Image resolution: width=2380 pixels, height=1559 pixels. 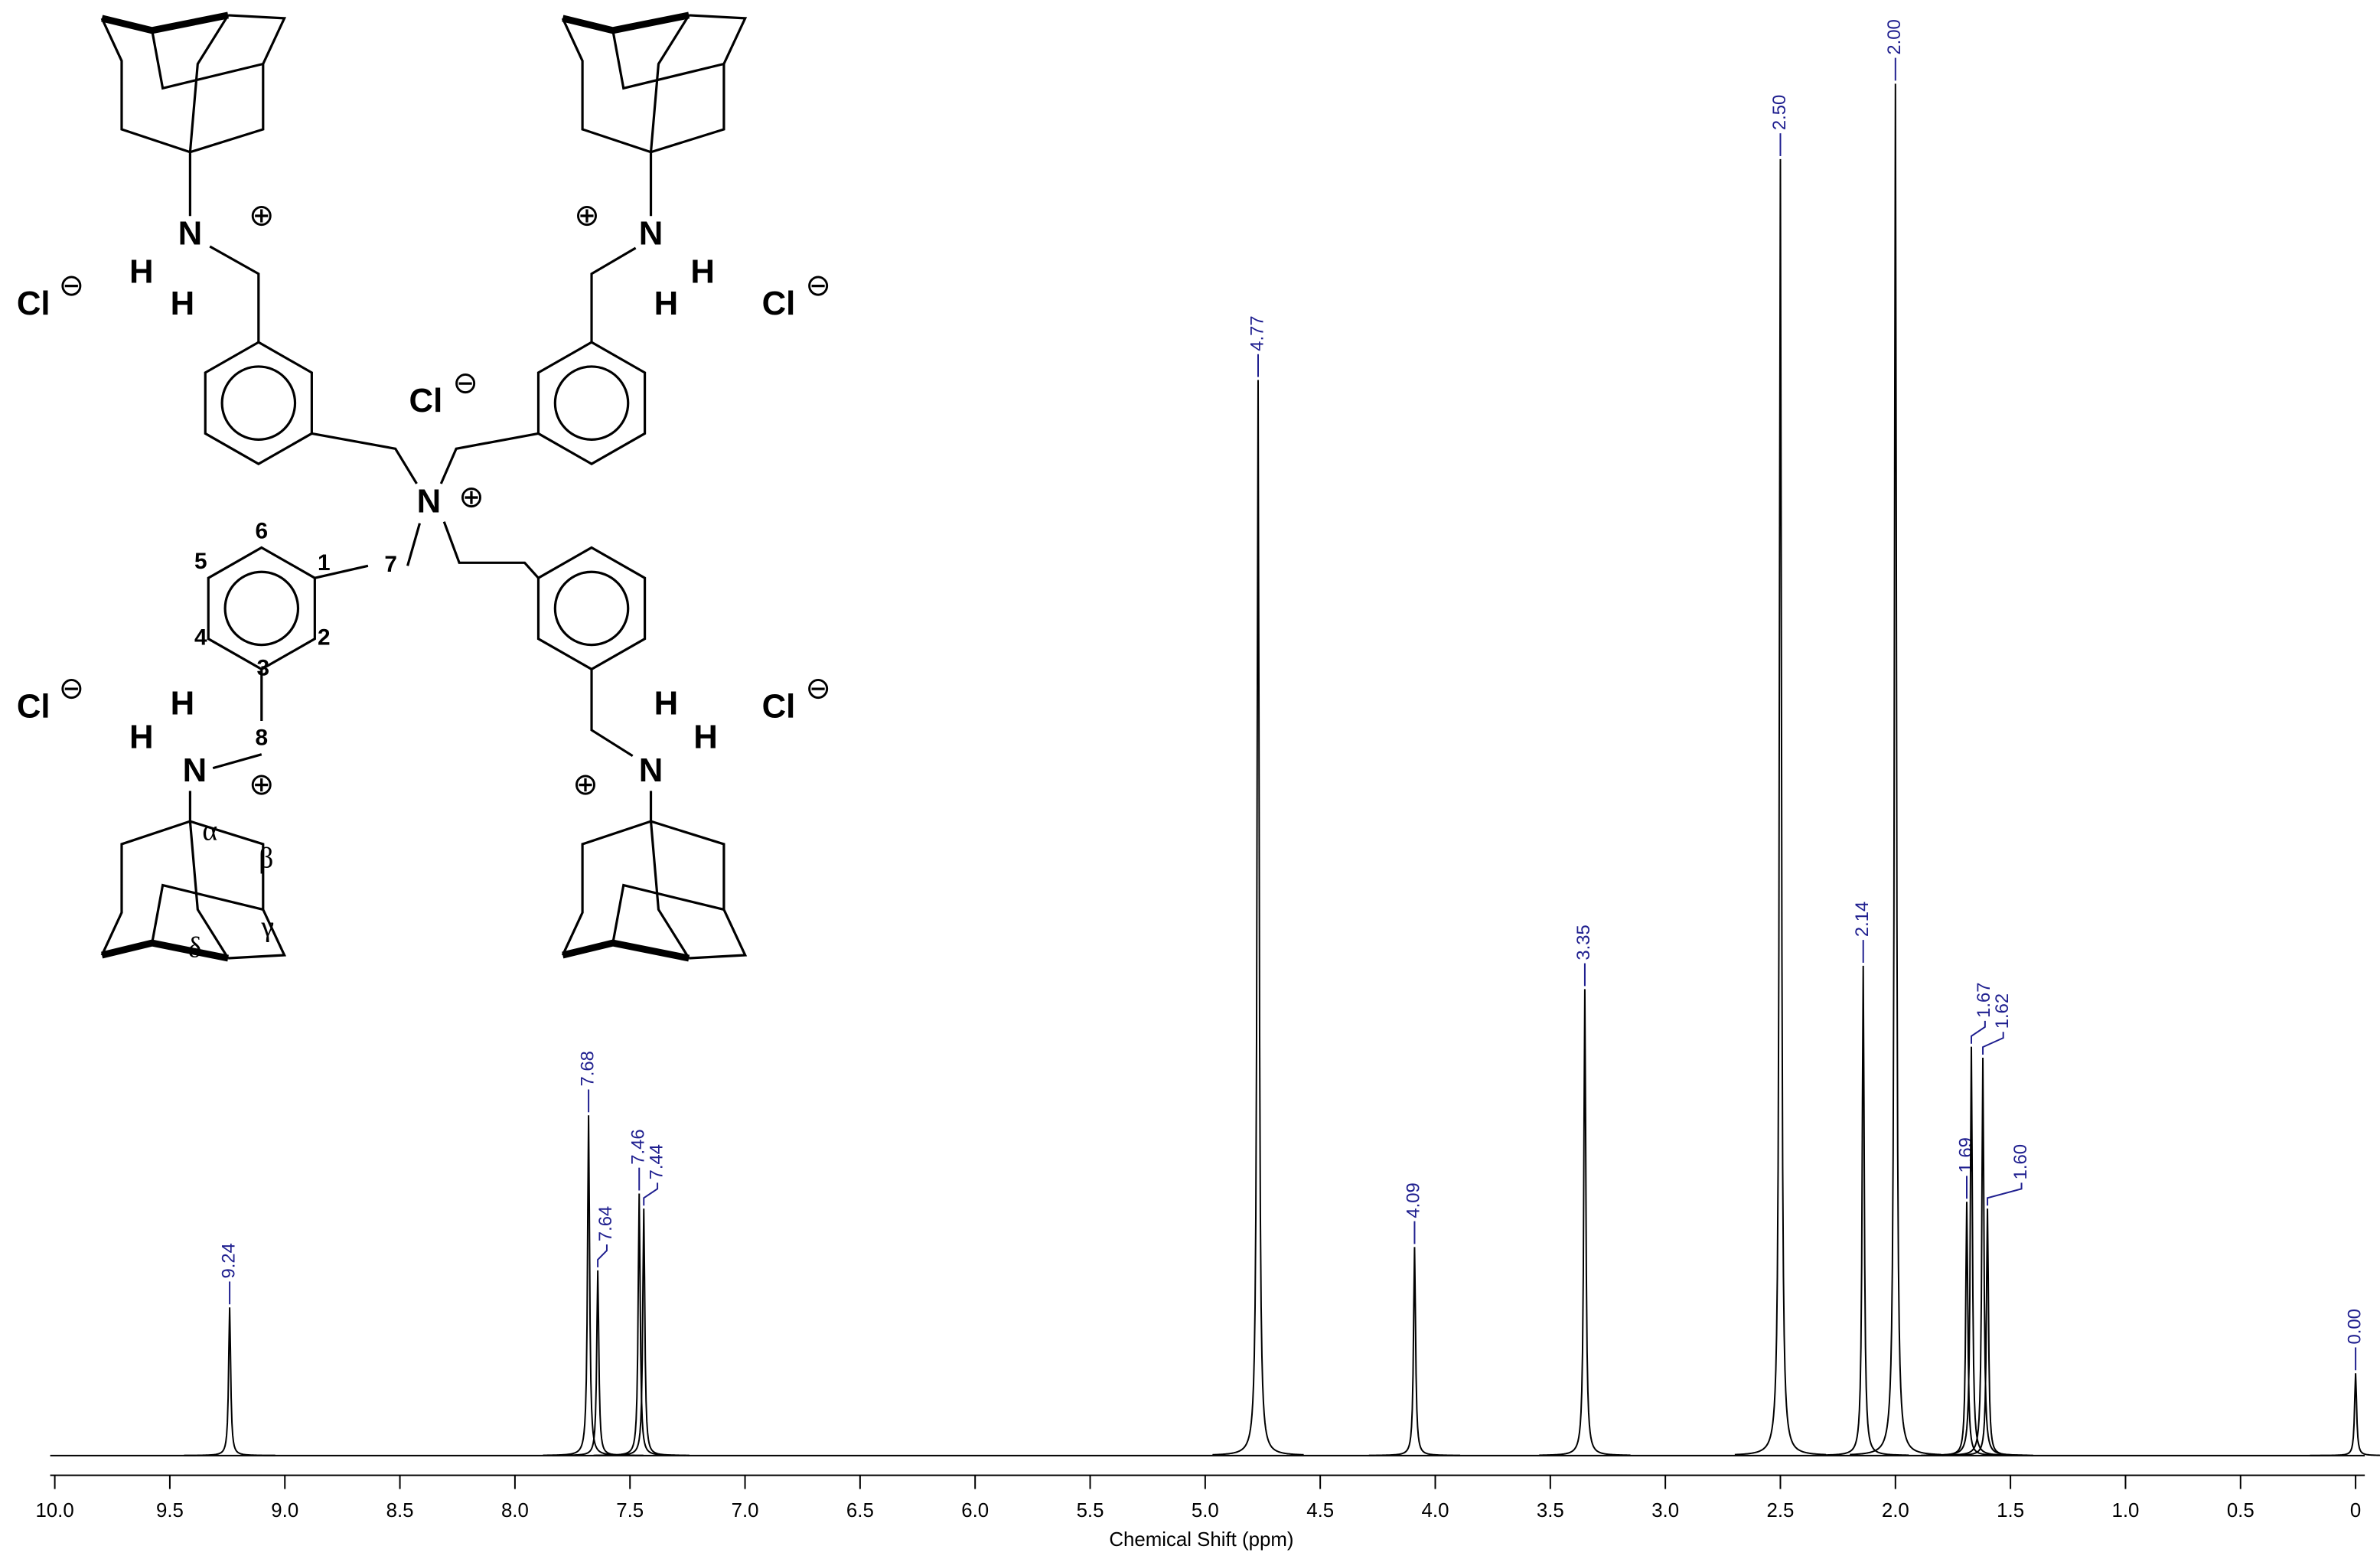 What do you see at coordinates (2355, 1510) in the screenshot?
I see `x-tick-label: 0` at bounding box center [2355, 1510].